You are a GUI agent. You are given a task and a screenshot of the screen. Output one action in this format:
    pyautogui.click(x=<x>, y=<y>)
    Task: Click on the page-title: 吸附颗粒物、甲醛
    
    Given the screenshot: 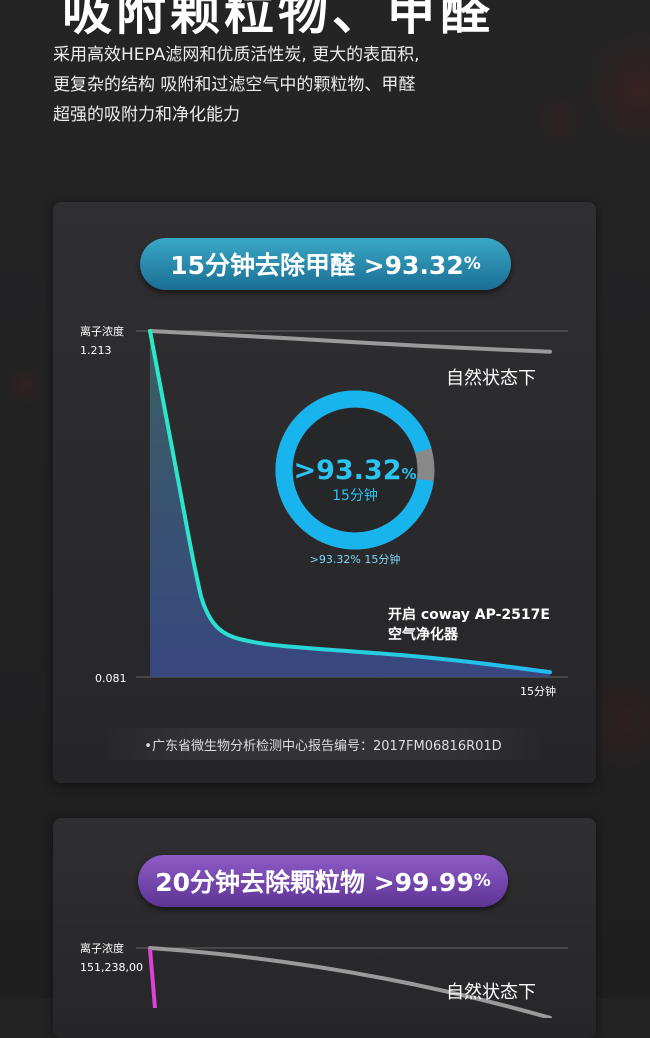 What is the action you would take?
    pyautogui.click(x=278, y=20)
    